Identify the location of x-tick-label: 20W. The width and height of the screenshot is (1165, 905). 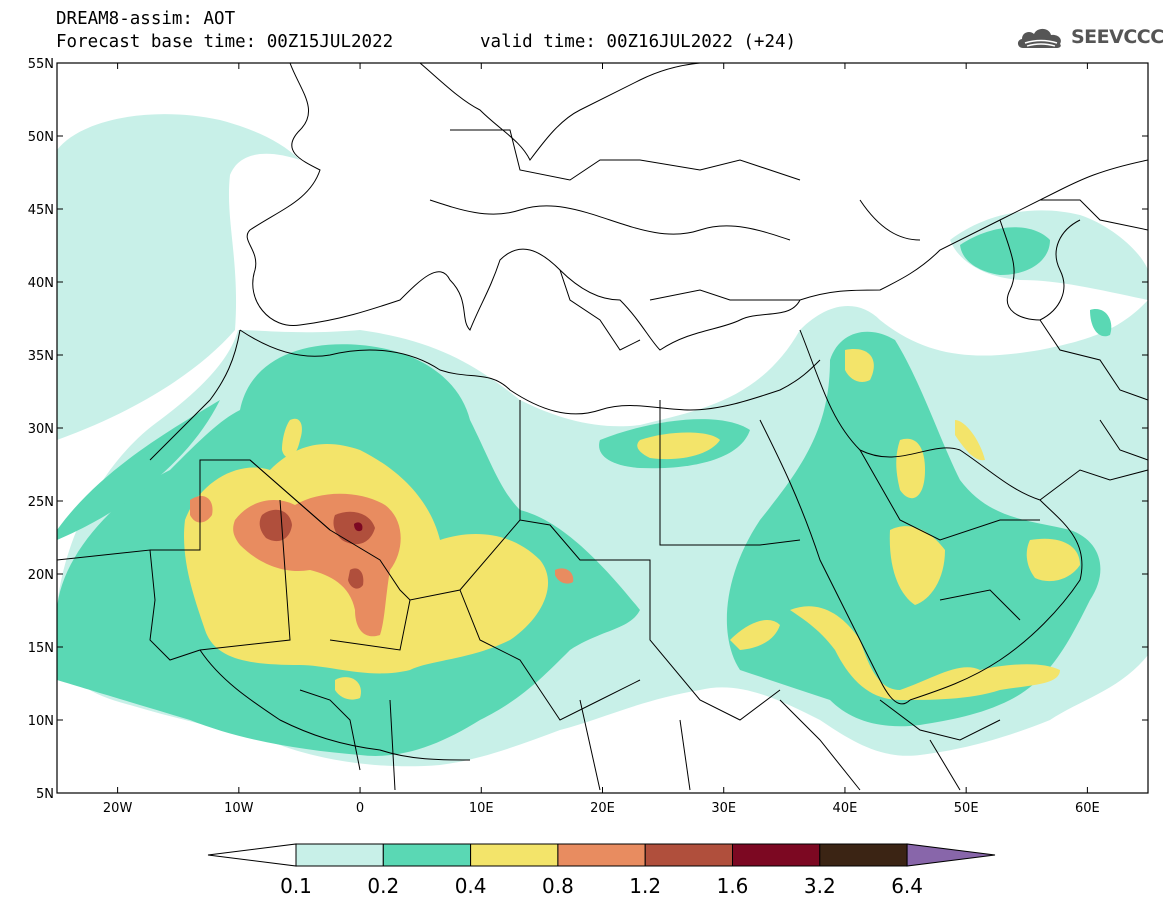
(118, 808).